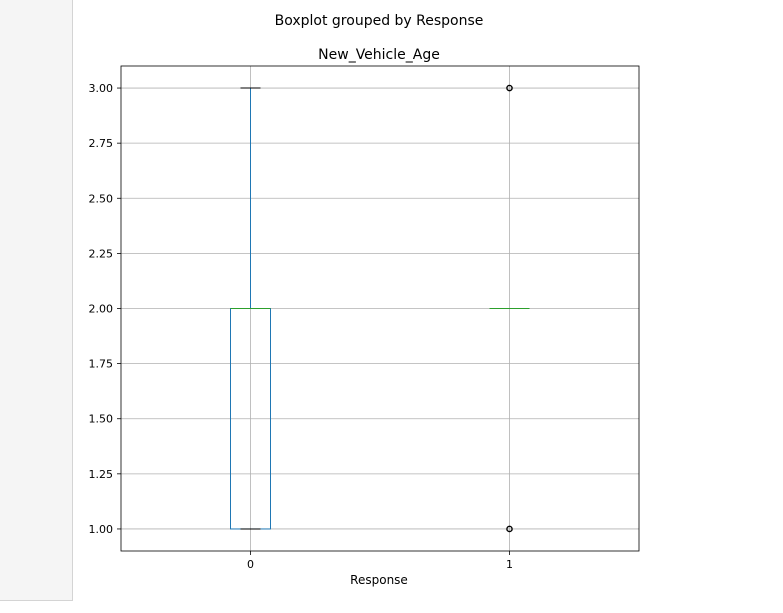  Describe the element at coordinates (101, 364) in the screenshot. I see `y-tick-label: 1.75` at that location.